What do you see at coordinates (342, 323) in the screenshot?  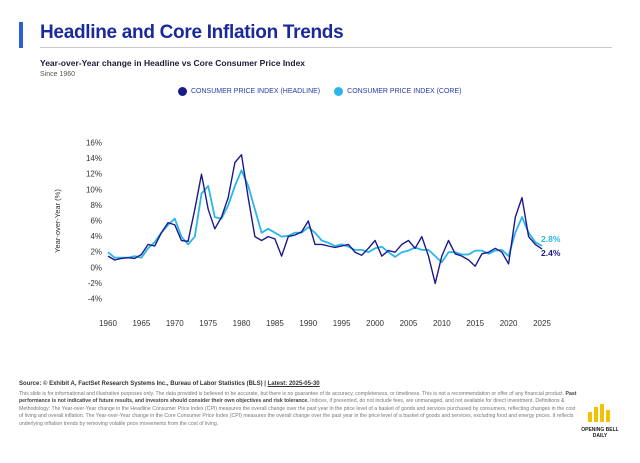 I see `x-tick-label: 1995` at bounding box center [342, 323].